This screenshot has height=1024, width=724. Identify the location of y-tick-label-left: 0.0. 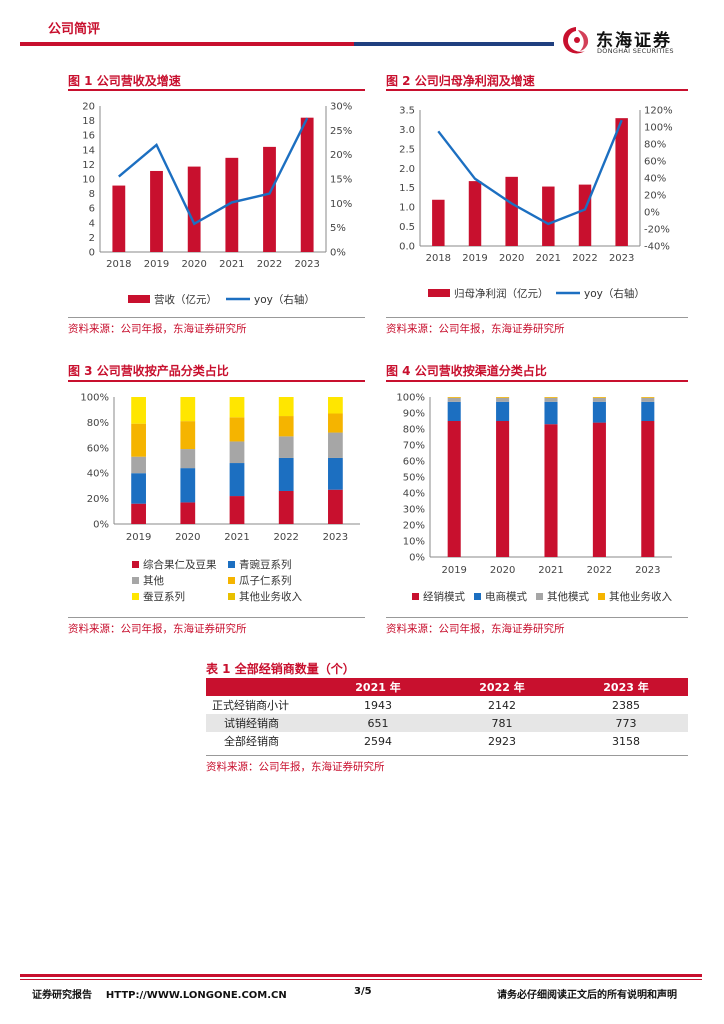
(407, 247).